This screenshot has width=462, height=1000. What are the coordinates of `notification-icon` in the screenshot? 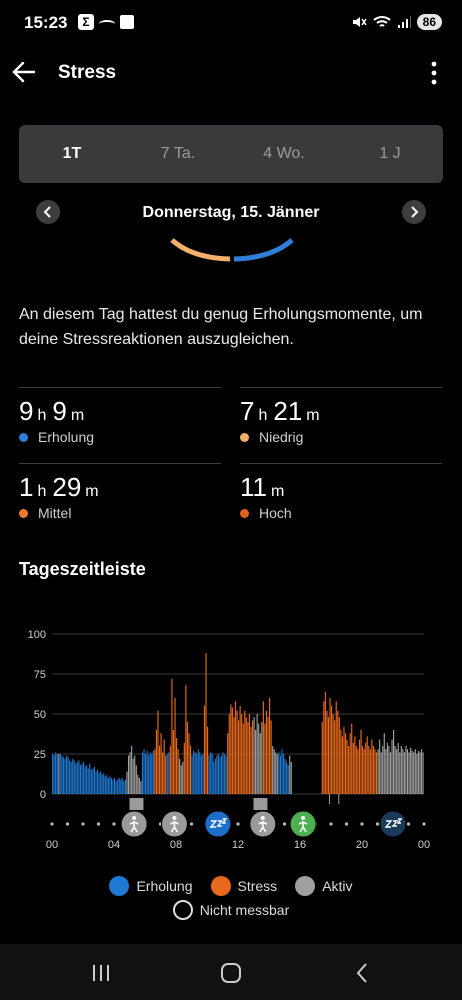 It's located at (107, 24).